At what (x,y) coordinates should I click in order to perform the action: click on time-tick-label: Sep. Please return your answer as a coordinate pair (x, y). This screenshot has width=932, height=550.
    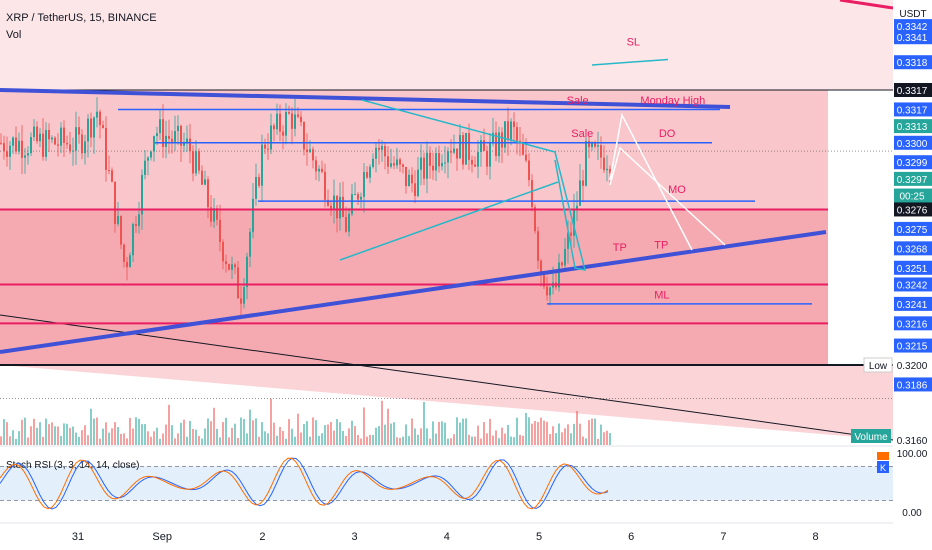
    Looking at the image, I should click on (162, 537).